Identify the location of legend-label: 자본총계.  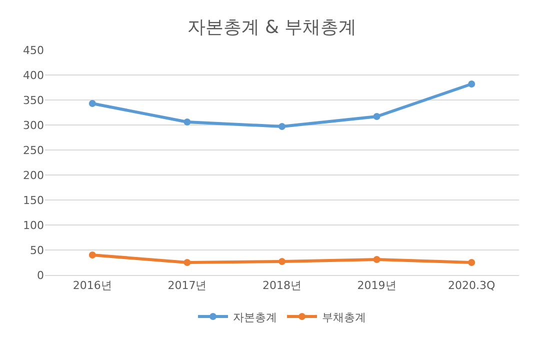
(255, 317).